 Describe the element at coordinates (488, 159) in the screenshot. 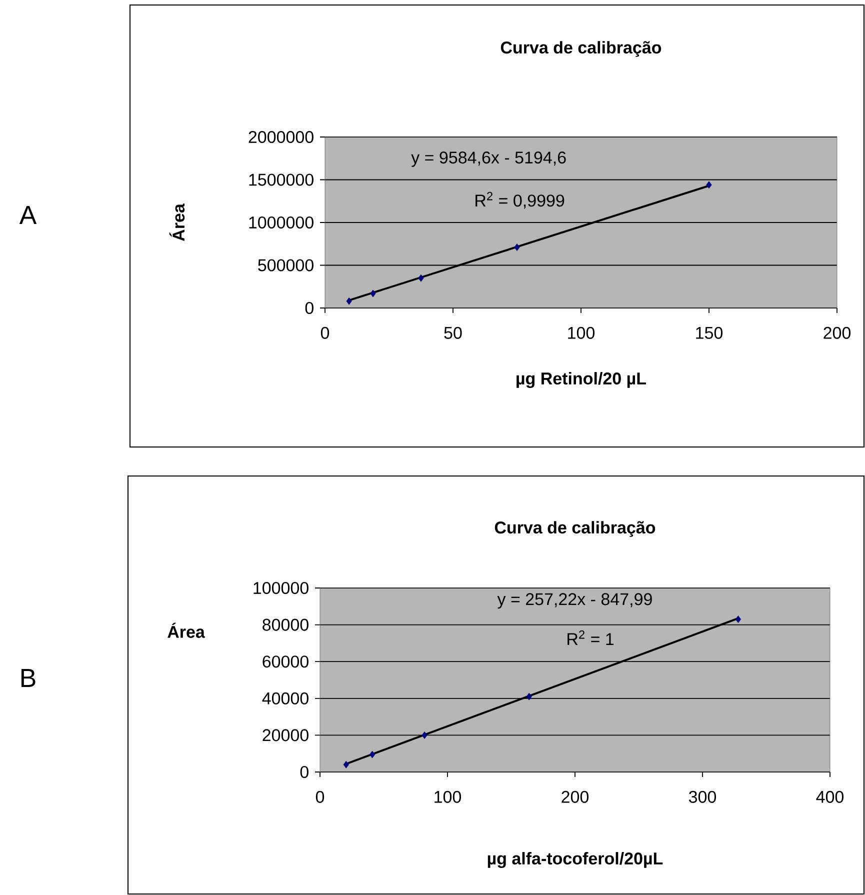

I see `annotation: y = 9584,6x - 5194,6` at that location.